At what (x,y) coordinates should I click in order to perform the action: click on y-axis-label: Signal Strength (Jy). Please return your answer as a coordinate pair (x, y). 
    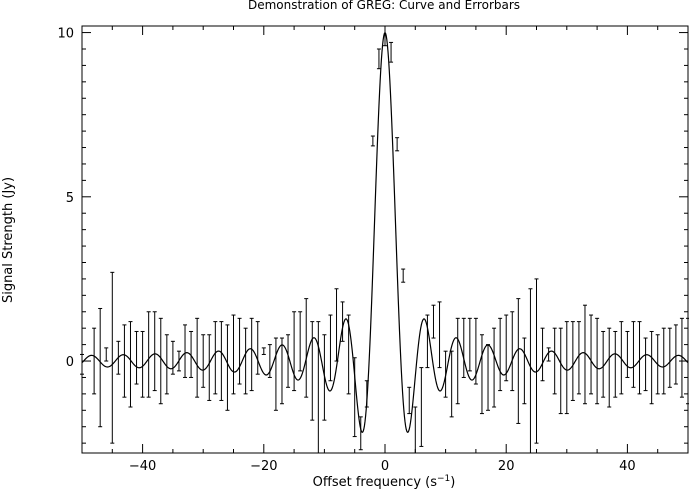
    Looking at the image, I should click on (8, 240).